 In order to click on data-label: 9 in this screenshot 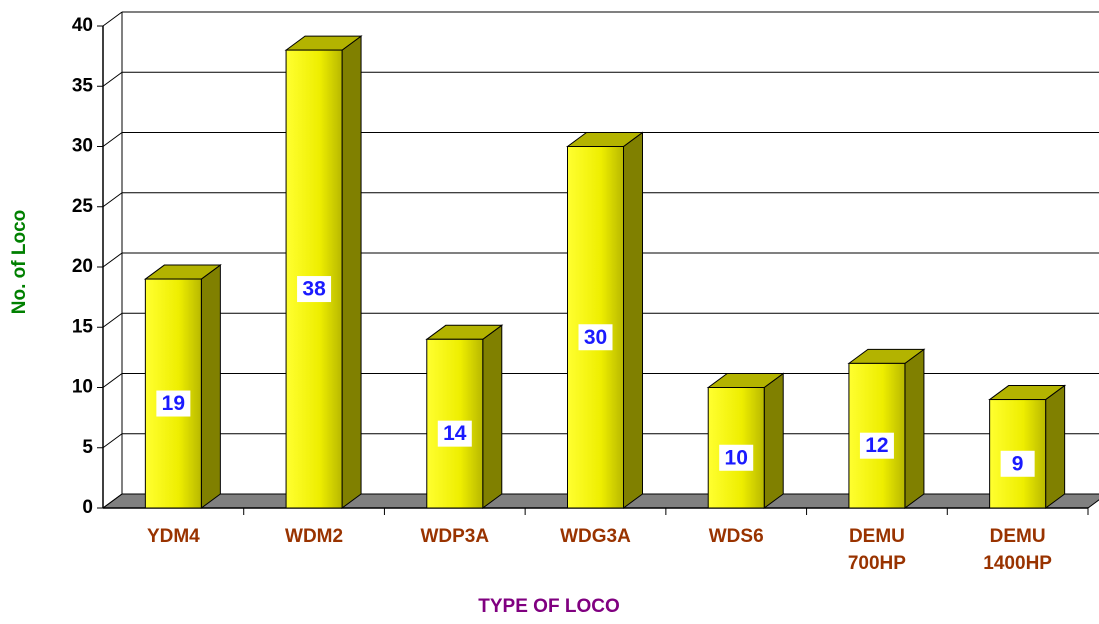, I will do `click(1018, 463)`.